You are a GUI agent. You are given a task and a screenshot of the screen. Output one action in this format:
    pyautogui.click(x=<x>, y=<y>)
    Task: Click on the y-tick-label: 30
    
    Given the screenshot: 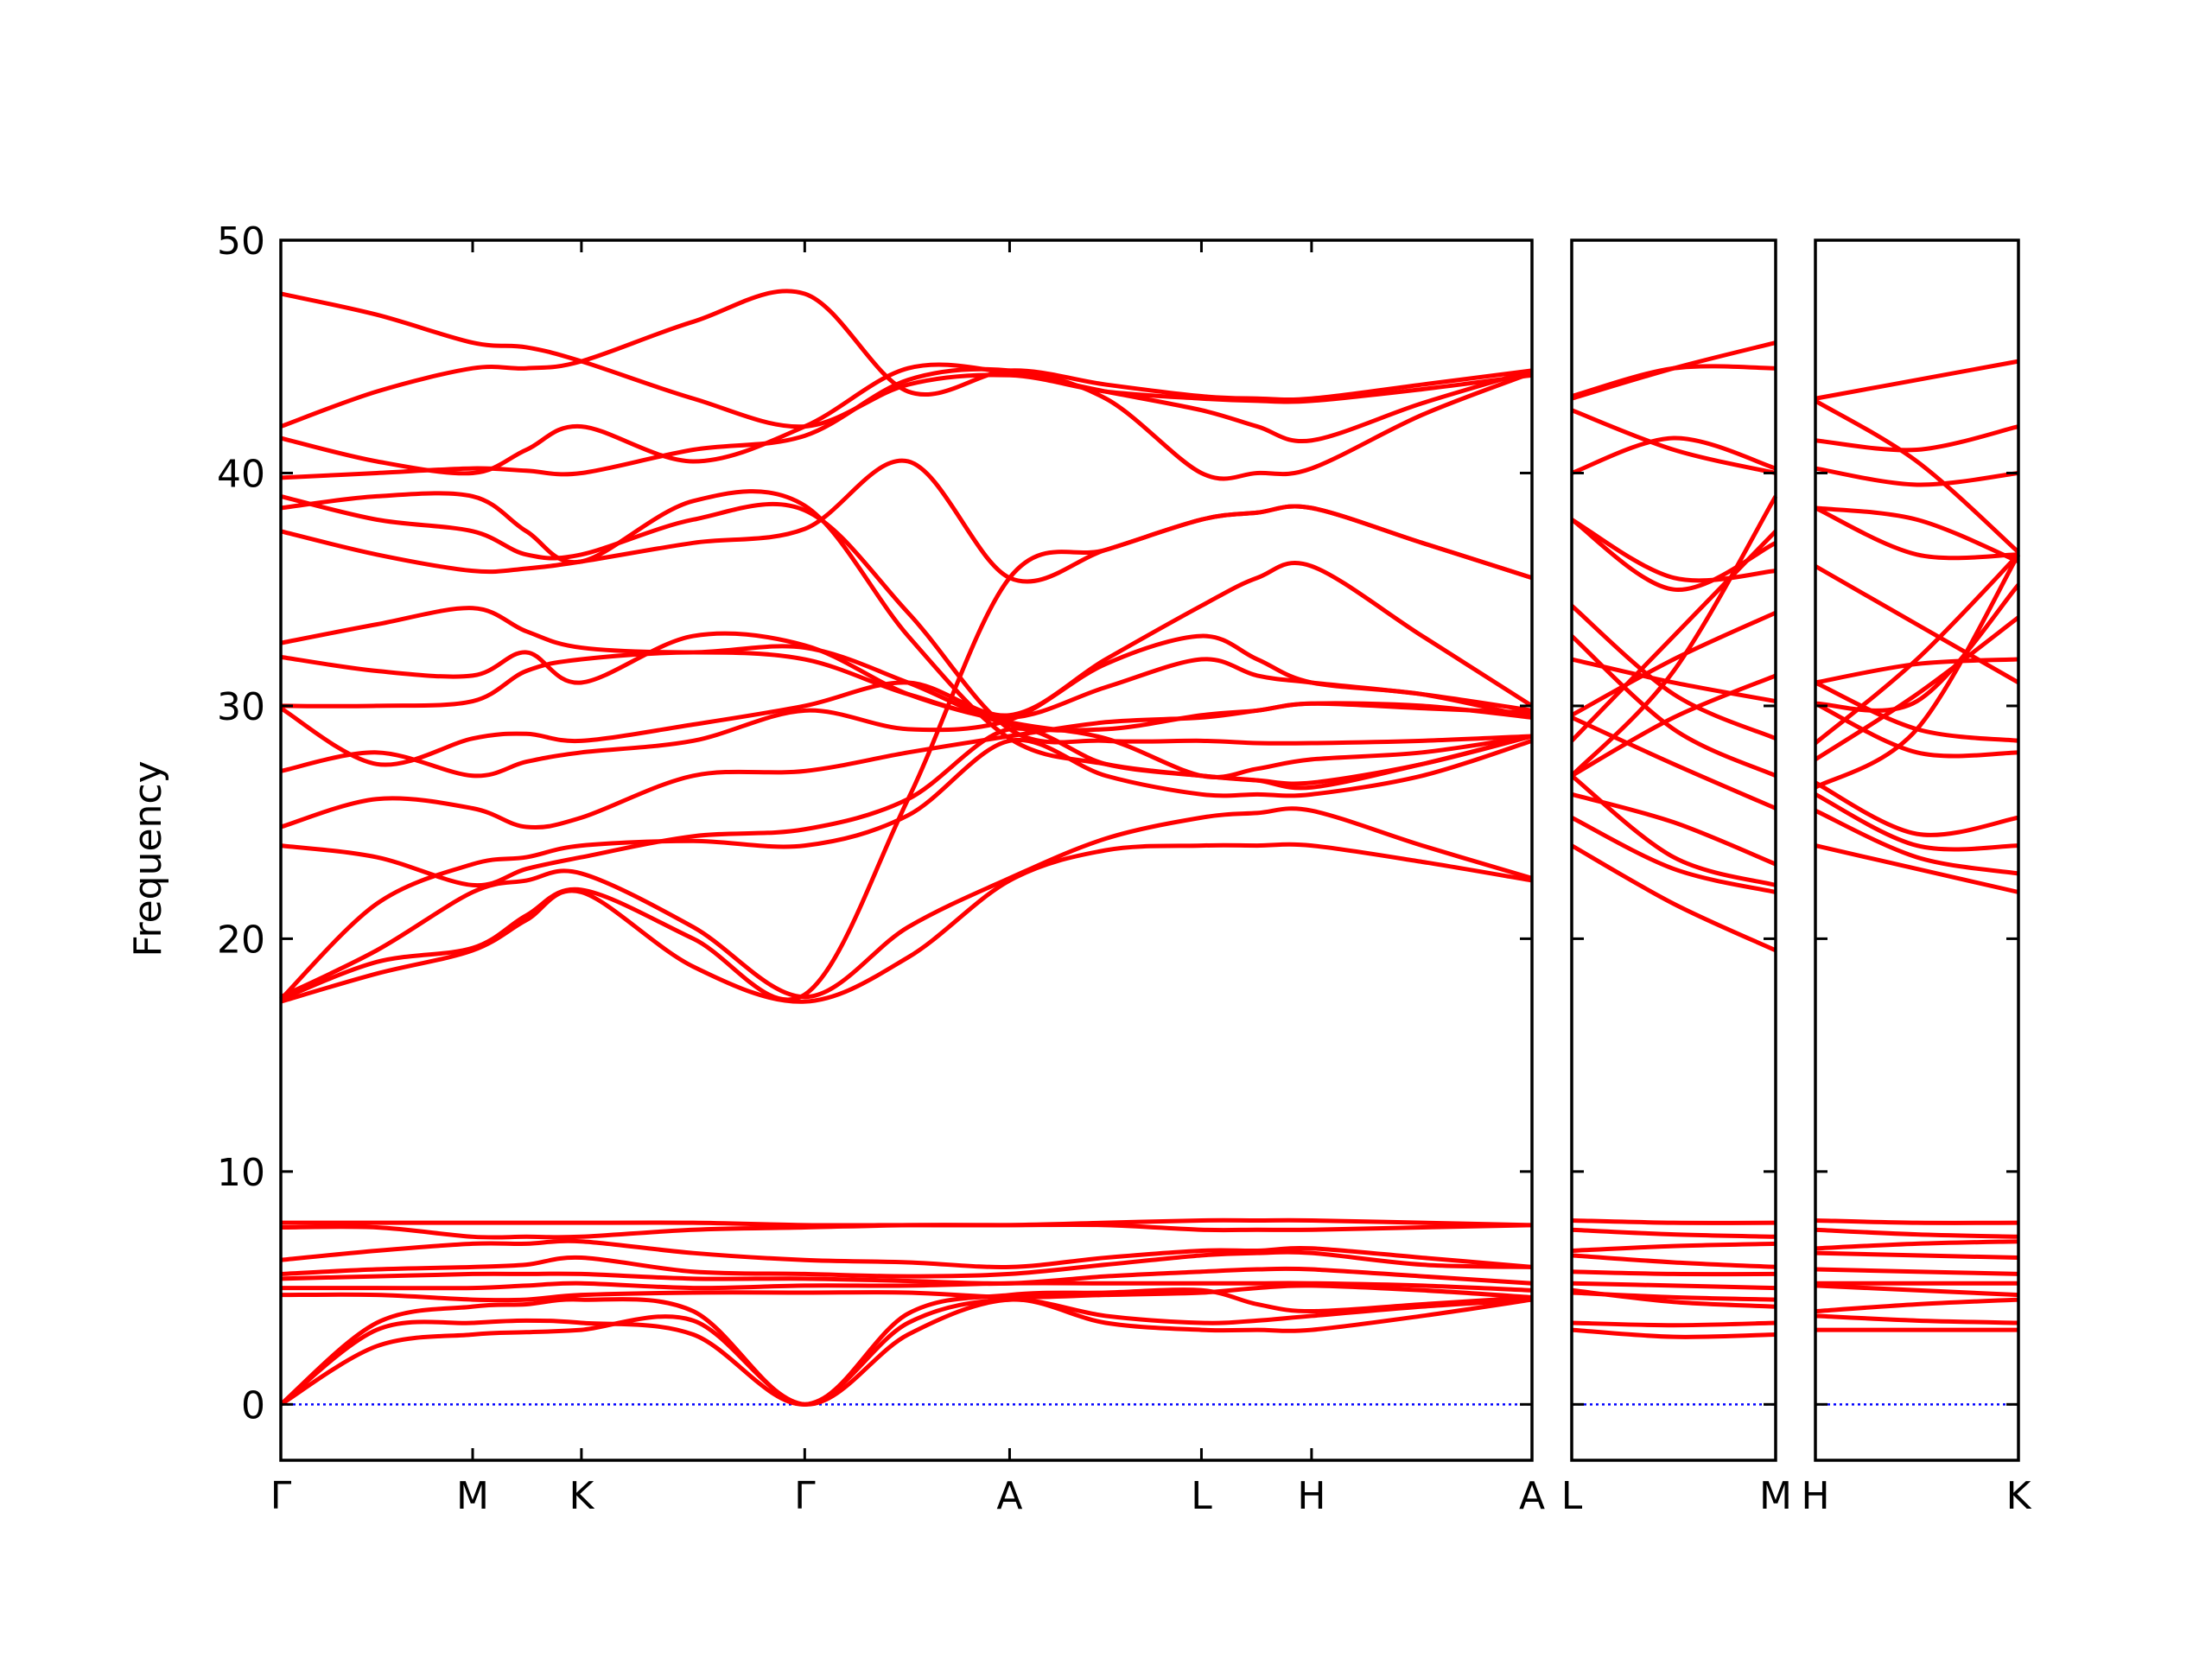 What is the action you would take?
    pyautogui.click(x=241, y=707)
    